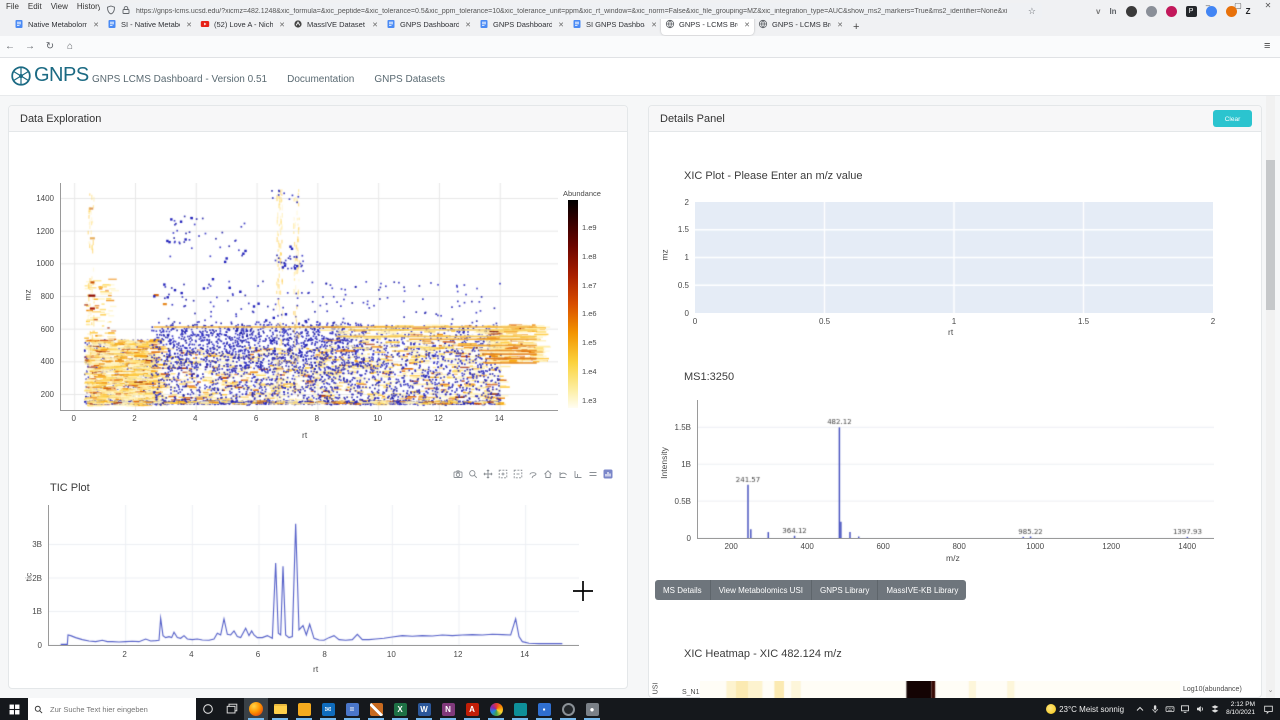 The image size is (1280, 720). What do you see at coordinates (1268, 709) in the screenshot?
I see `action-center-icon` at bounding box center [1268, 709].